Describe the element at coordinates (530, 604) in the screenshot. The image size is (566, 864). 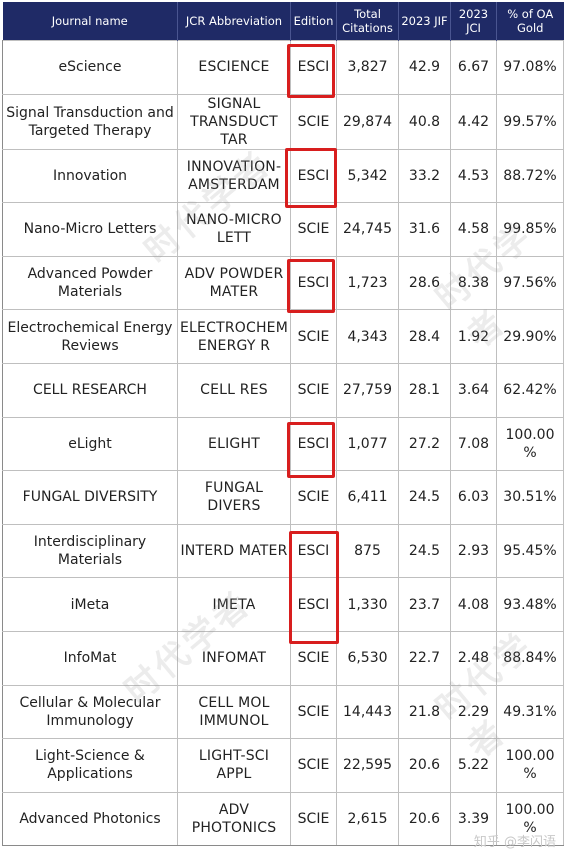
I see `oa-gold-cell: 93.48%` at that location.